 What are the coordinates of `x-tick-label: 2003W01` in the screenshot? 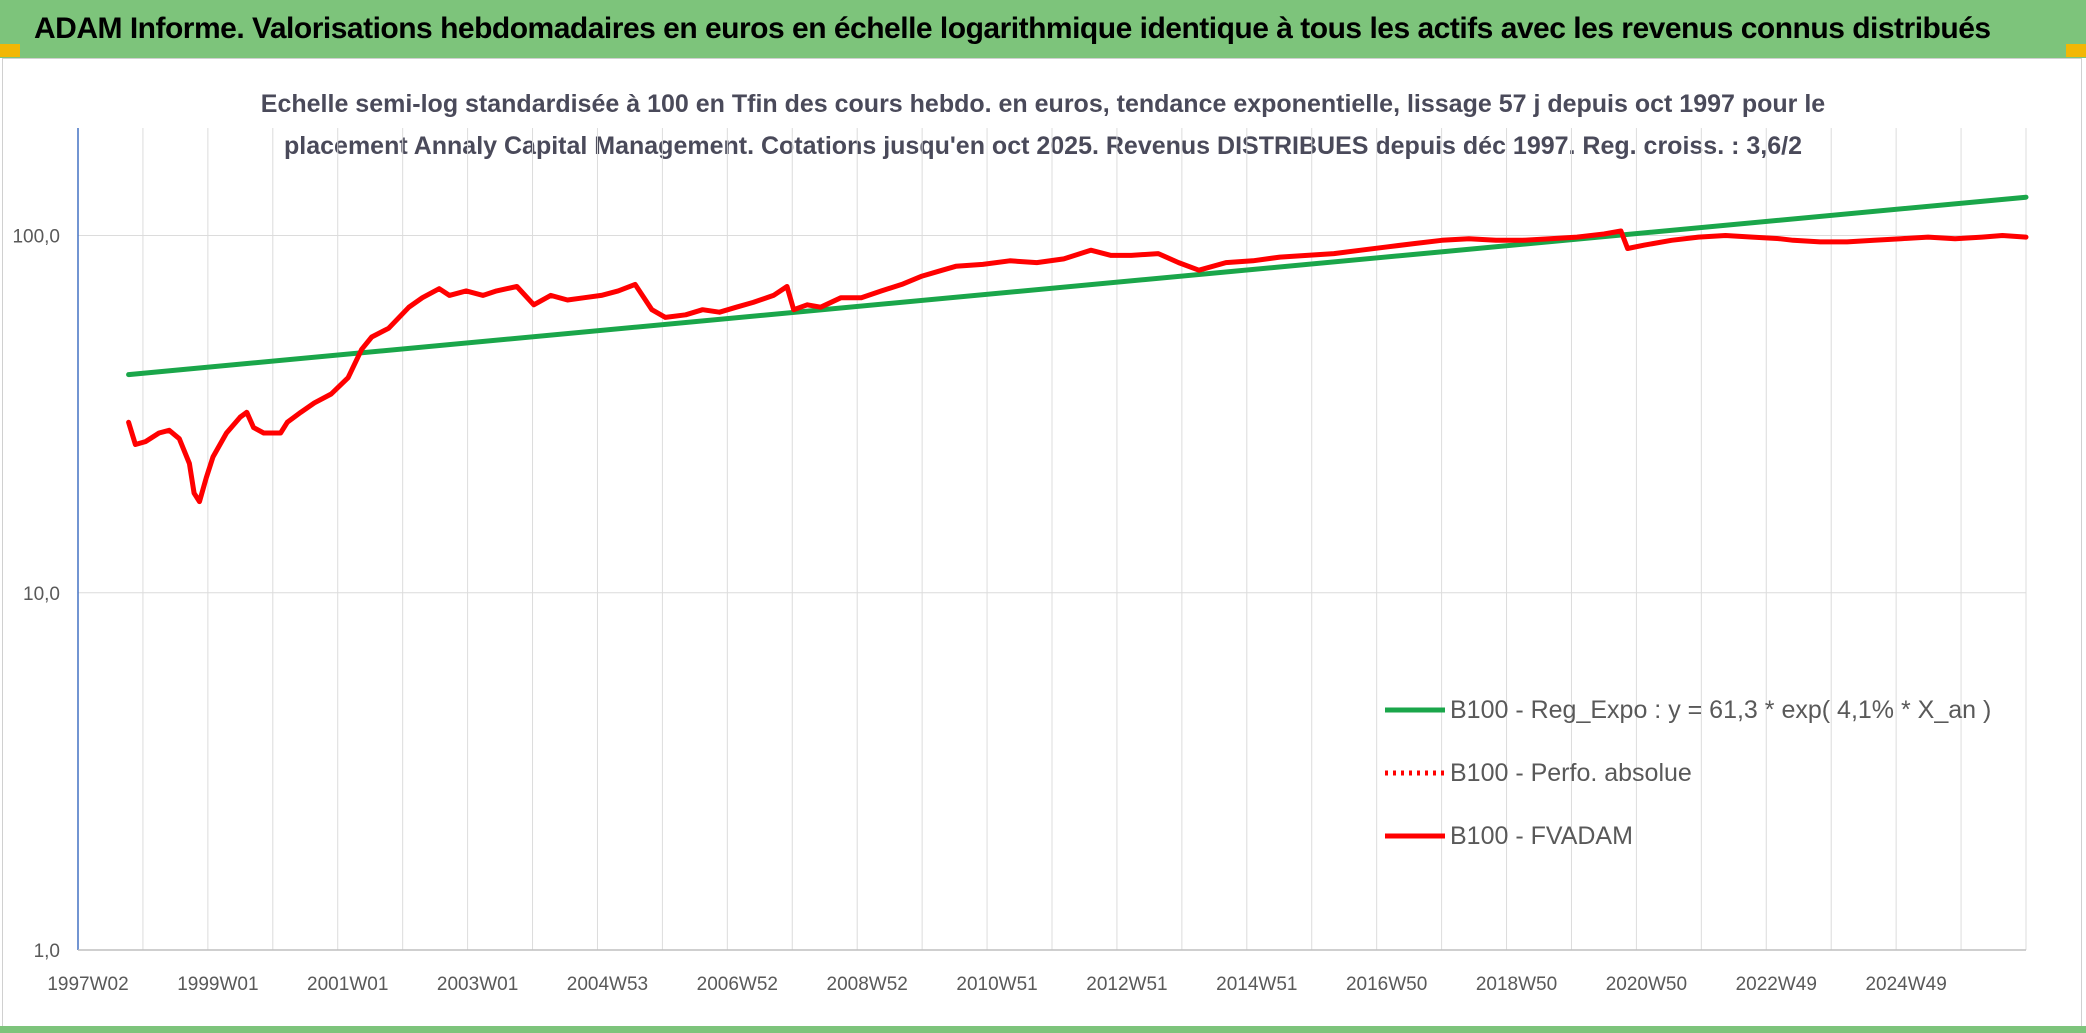 It's located at (477, 984).